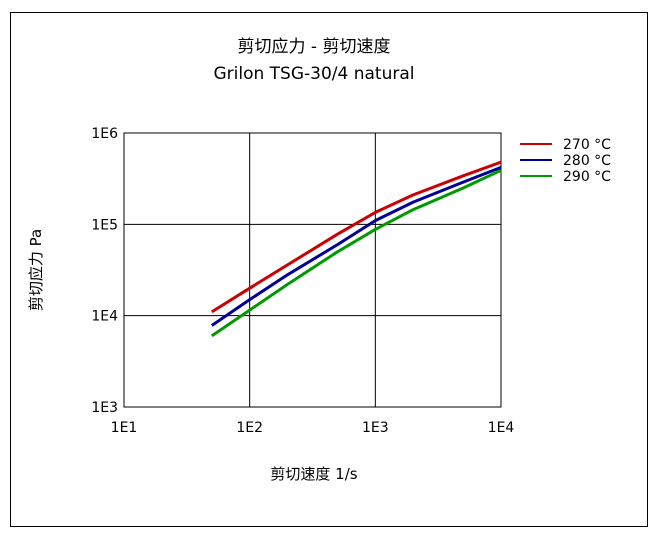  What do you see at coordinates (313, 474) in the screenshot?
I see `x-axis-label: 剪切速度 1/s` at bounding box center [313, 474].